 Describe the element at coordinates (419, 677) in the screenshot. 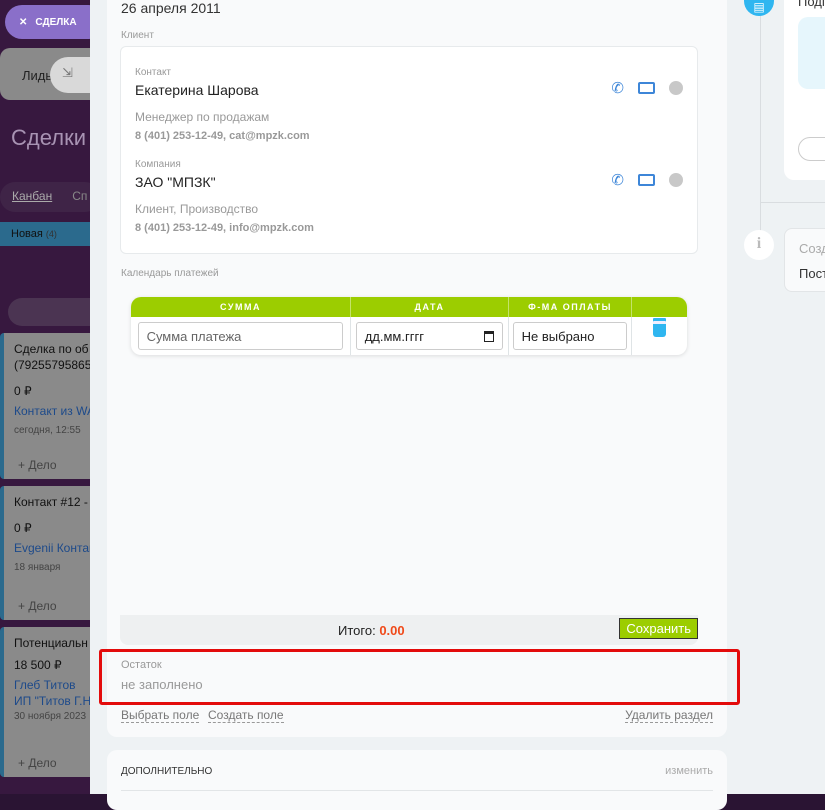

I see `highlight-box` at that location.